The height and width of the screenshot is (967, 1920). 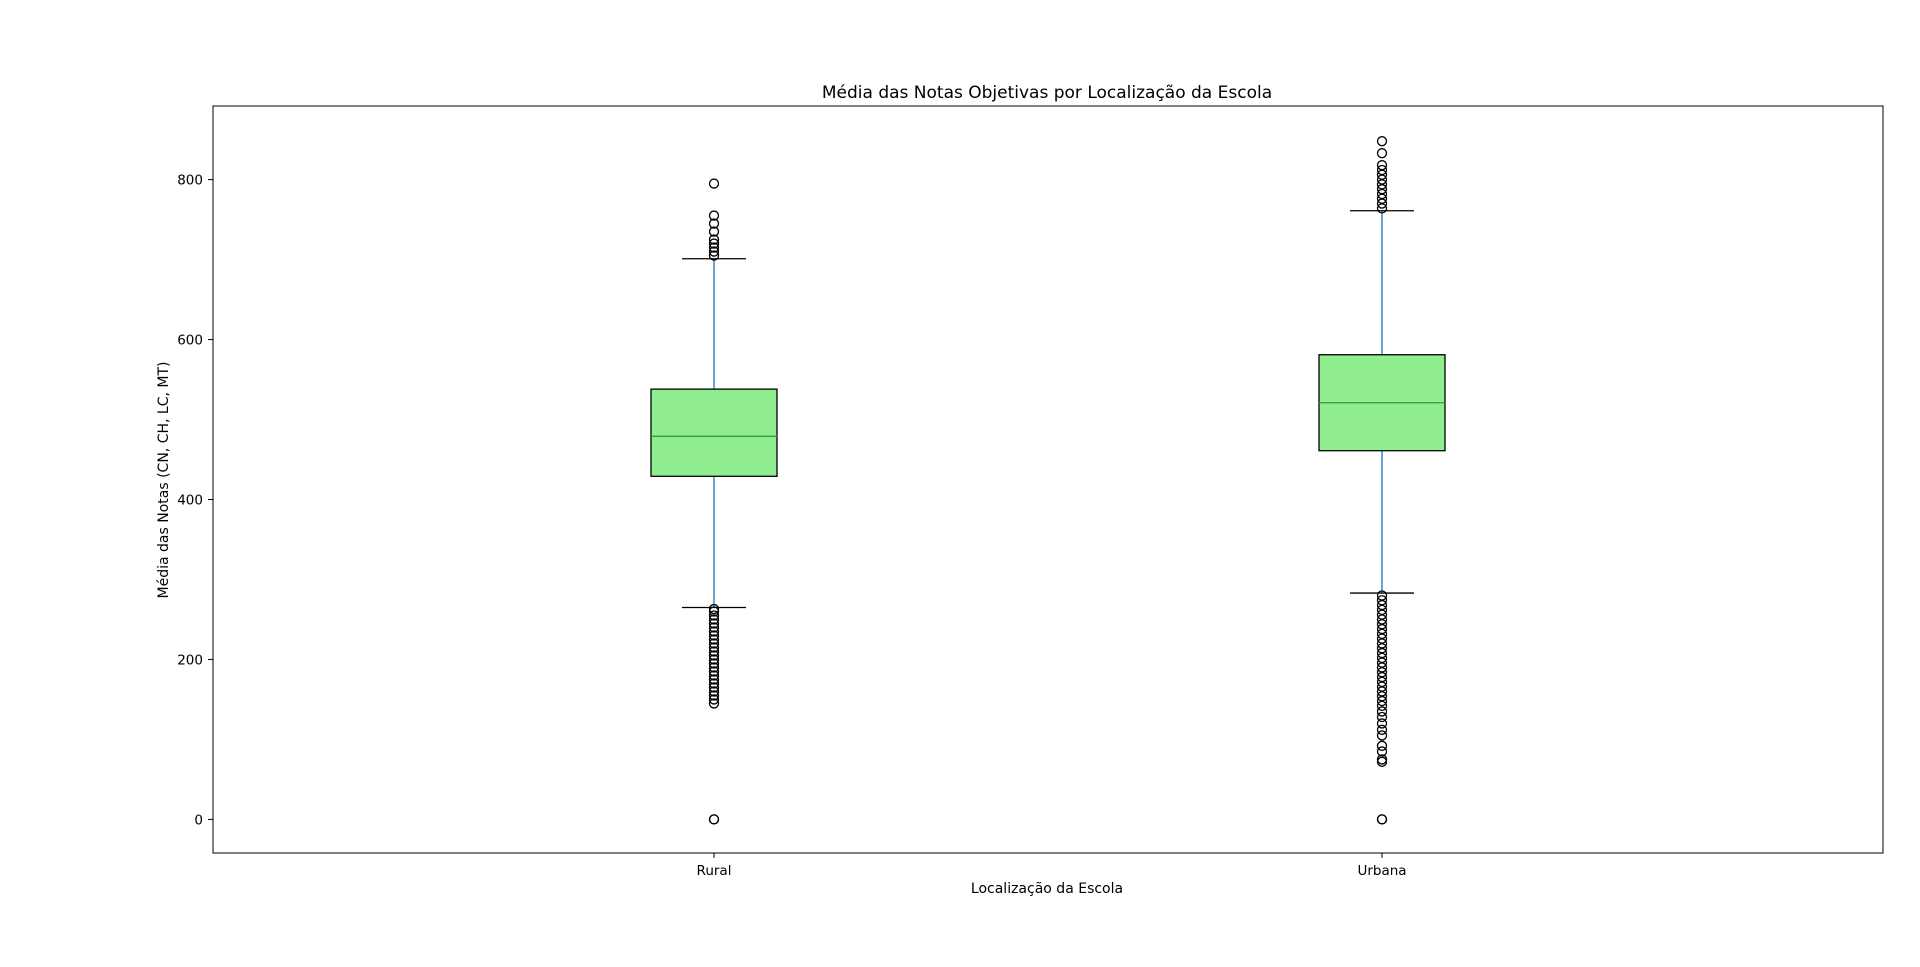 I want to click on x-axis: Rural Urbana, so click(x=1052, y=866).